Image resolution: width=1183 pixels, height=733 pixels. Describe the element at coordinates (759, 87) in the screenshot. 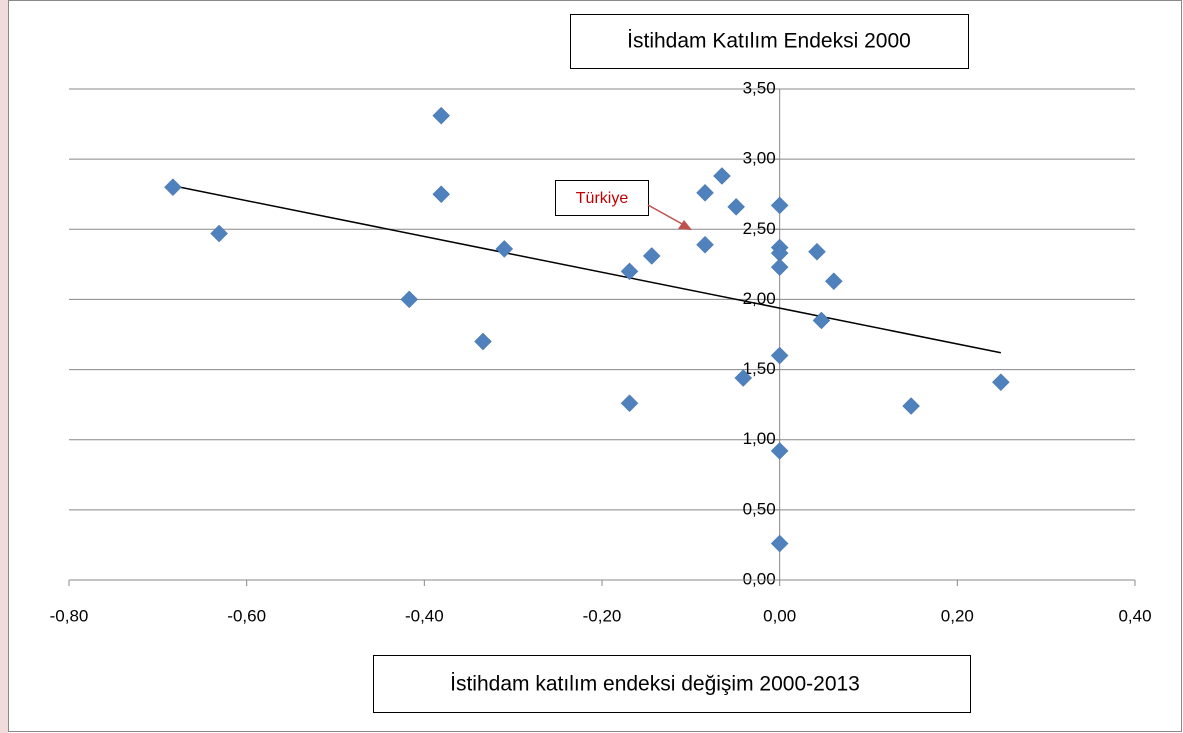

I see `y-tick-label: 3,50` at that location.